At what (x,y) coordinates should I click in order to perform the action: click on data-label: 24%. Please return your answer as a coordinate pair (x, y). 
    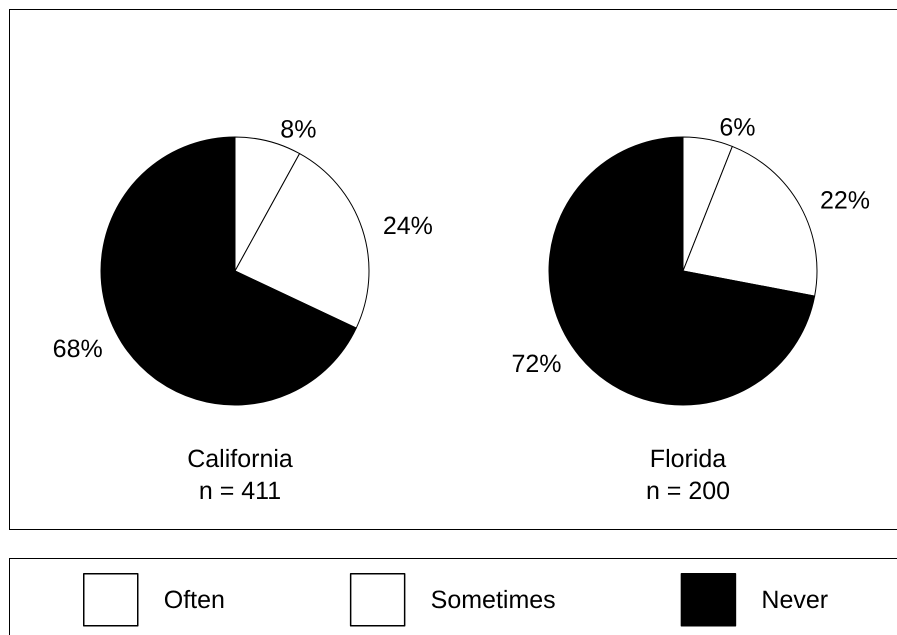
    Looking at the image, I should click on (407, 226).